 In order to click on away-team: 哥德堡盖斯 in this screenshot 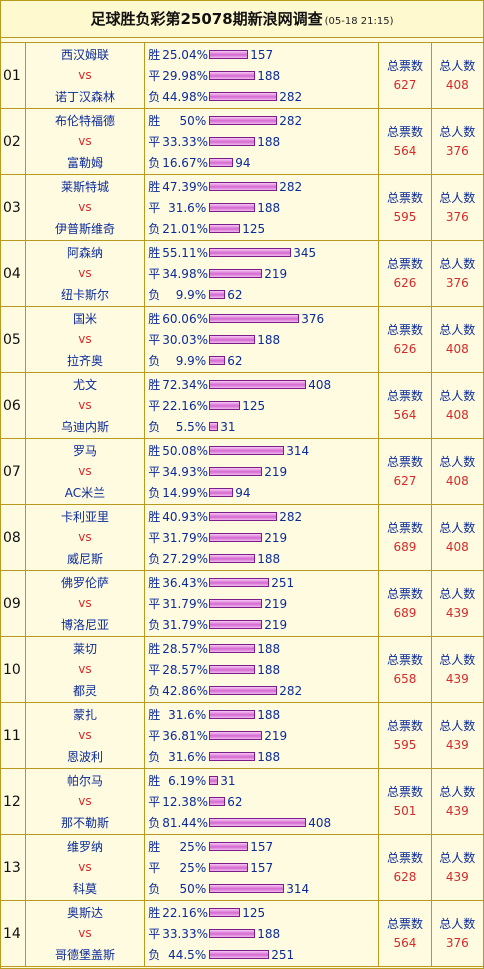, I will do `click(84, 955)`.